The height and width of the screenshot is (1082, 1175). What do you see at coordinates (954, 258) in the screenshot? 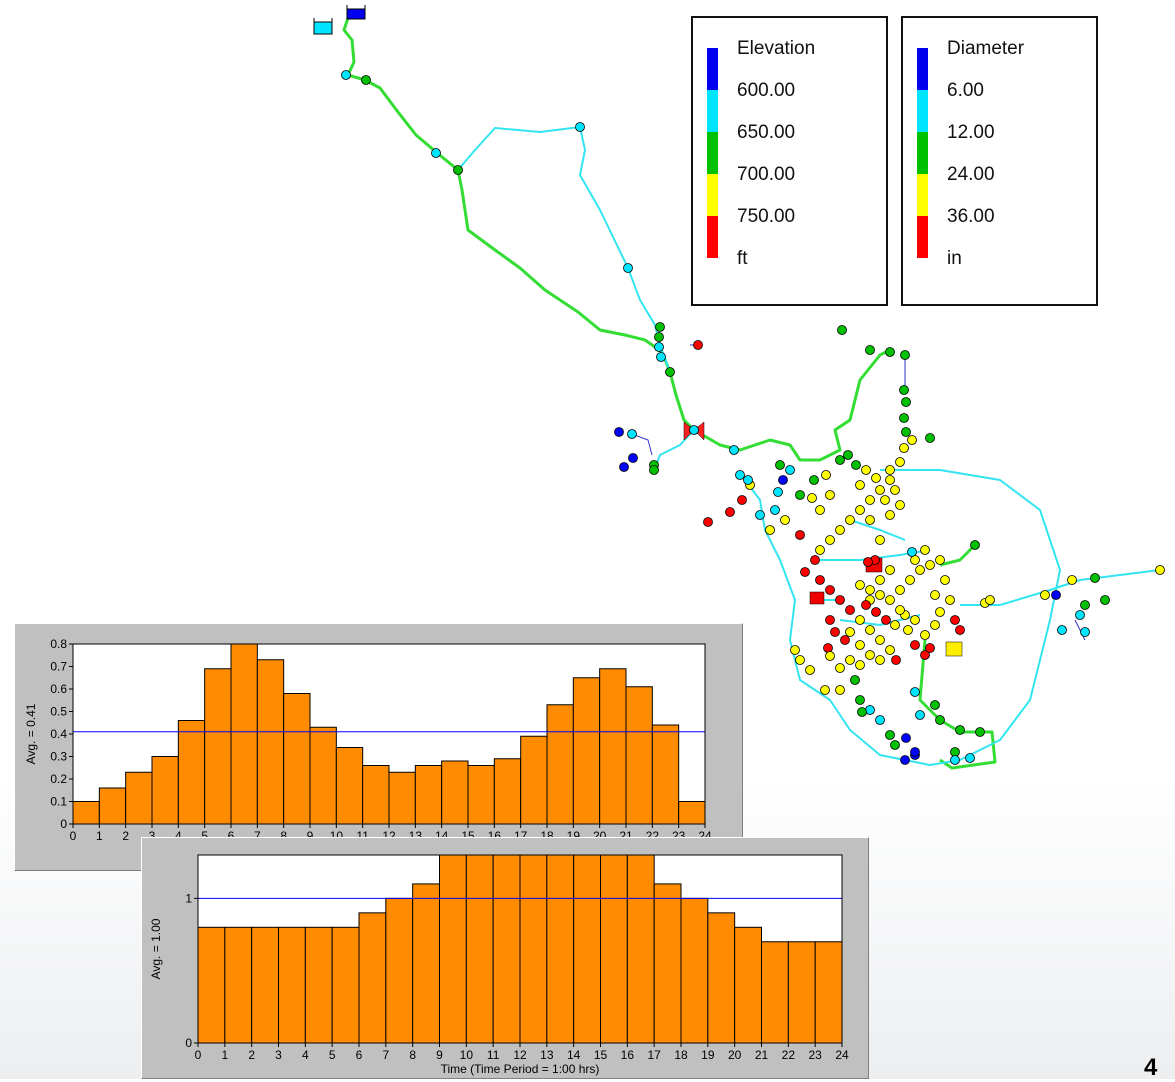
I see `legend-unit: in` at bounding box center [954, 258].